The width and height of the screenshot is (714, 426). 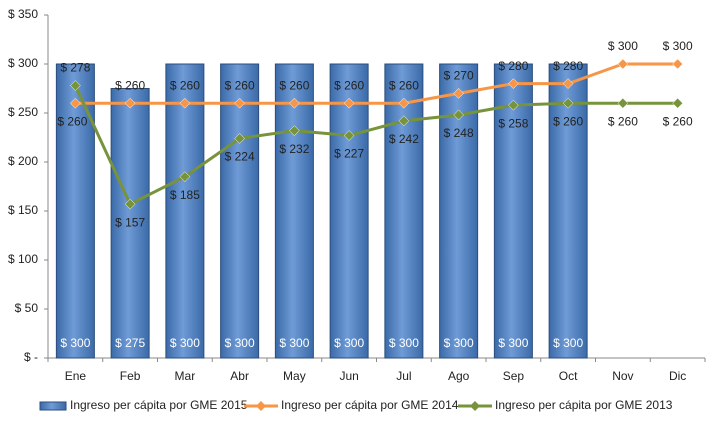 What do you see at coordinates (23, 210) in the screenshot?
I see `y-tick-label: $ 150` at bounding box center [23, 210].